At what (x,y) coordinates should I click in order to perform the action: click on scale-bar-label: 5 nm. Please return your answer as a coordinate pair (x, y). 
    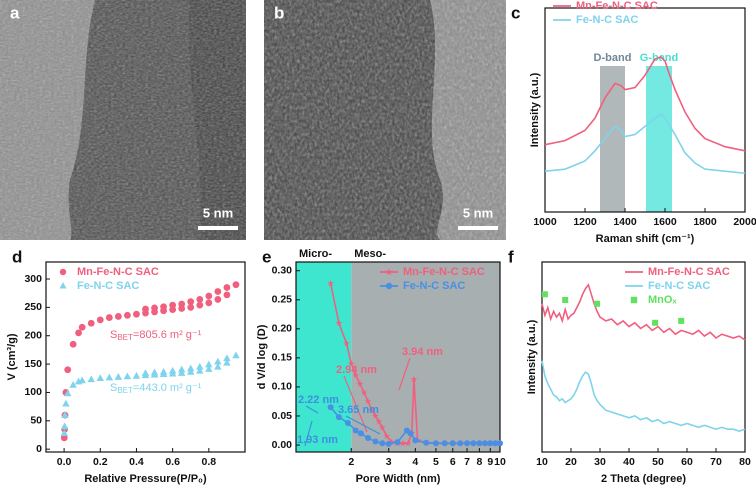
    Looking at the image, I should click on (478, 212).